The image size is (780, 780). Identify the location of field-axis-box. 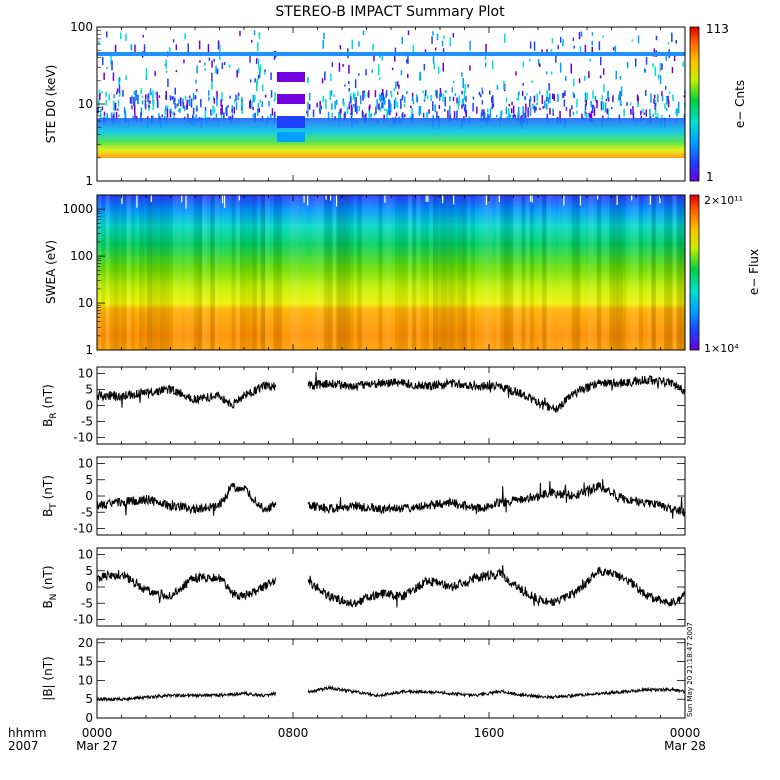
(391, 678).